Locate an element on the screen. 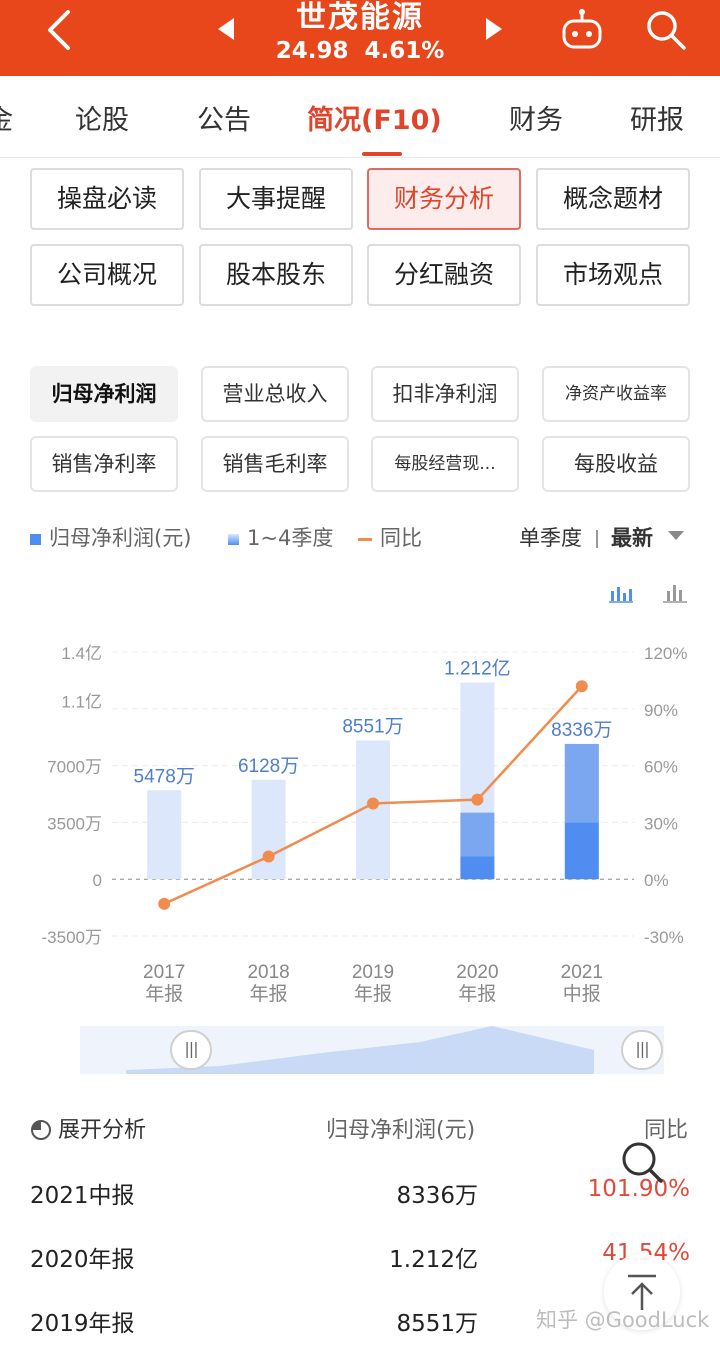  bar-value-label: 6128万 is located at coordinates (268, 766).